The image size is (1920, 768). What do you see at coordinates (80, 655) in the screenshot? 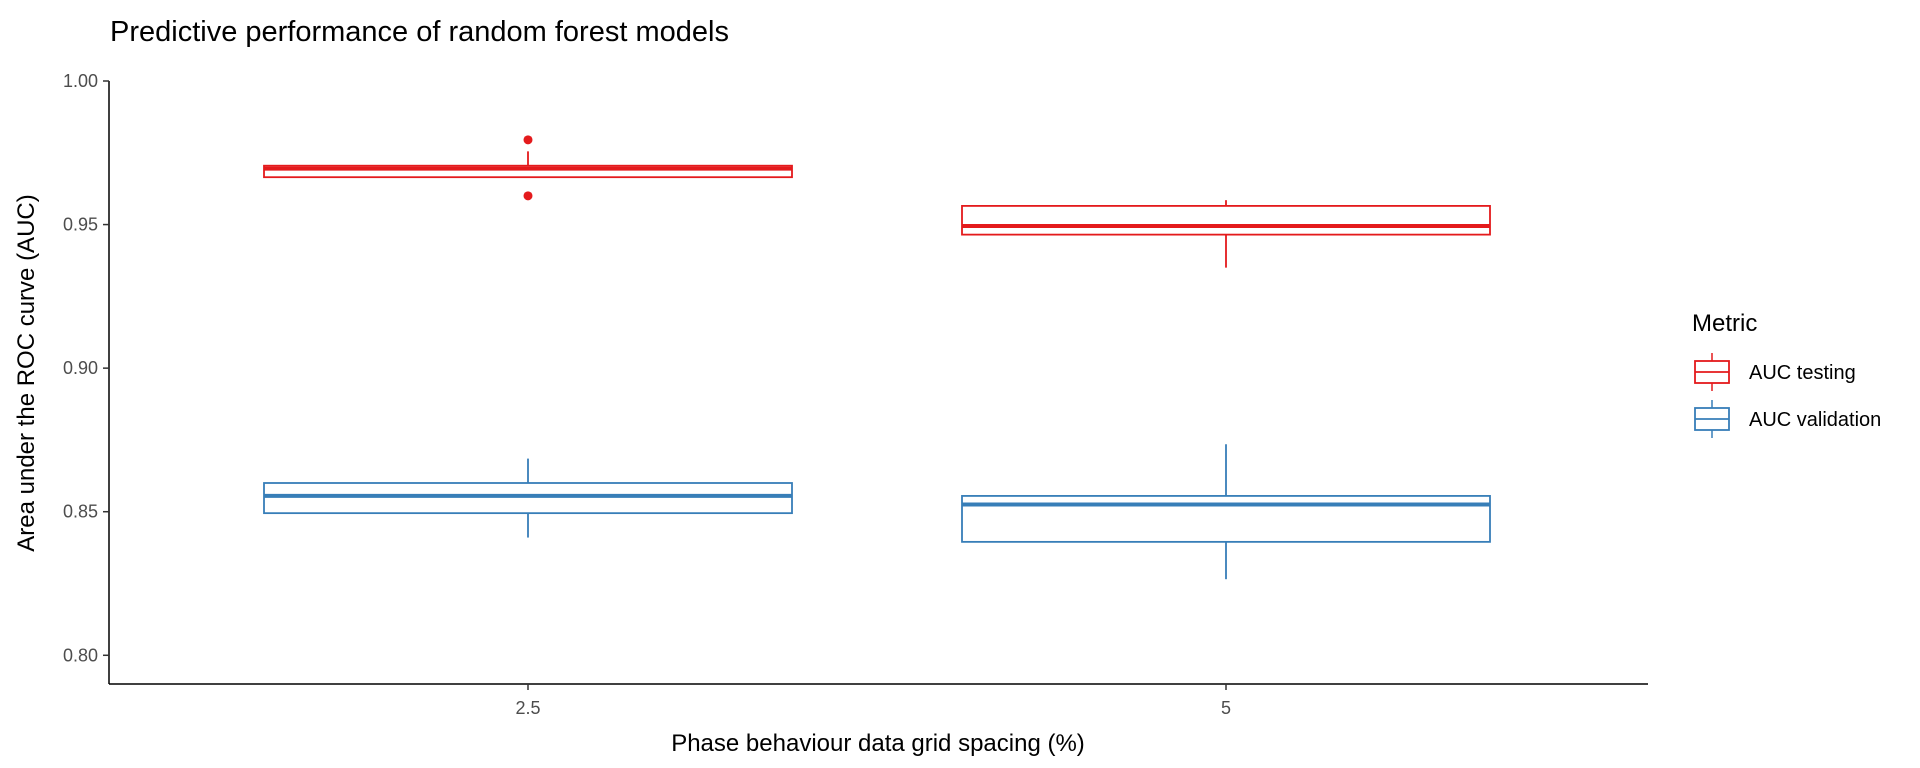
I see `y-tick-label: 0.80` at bounding box center [80, 655].